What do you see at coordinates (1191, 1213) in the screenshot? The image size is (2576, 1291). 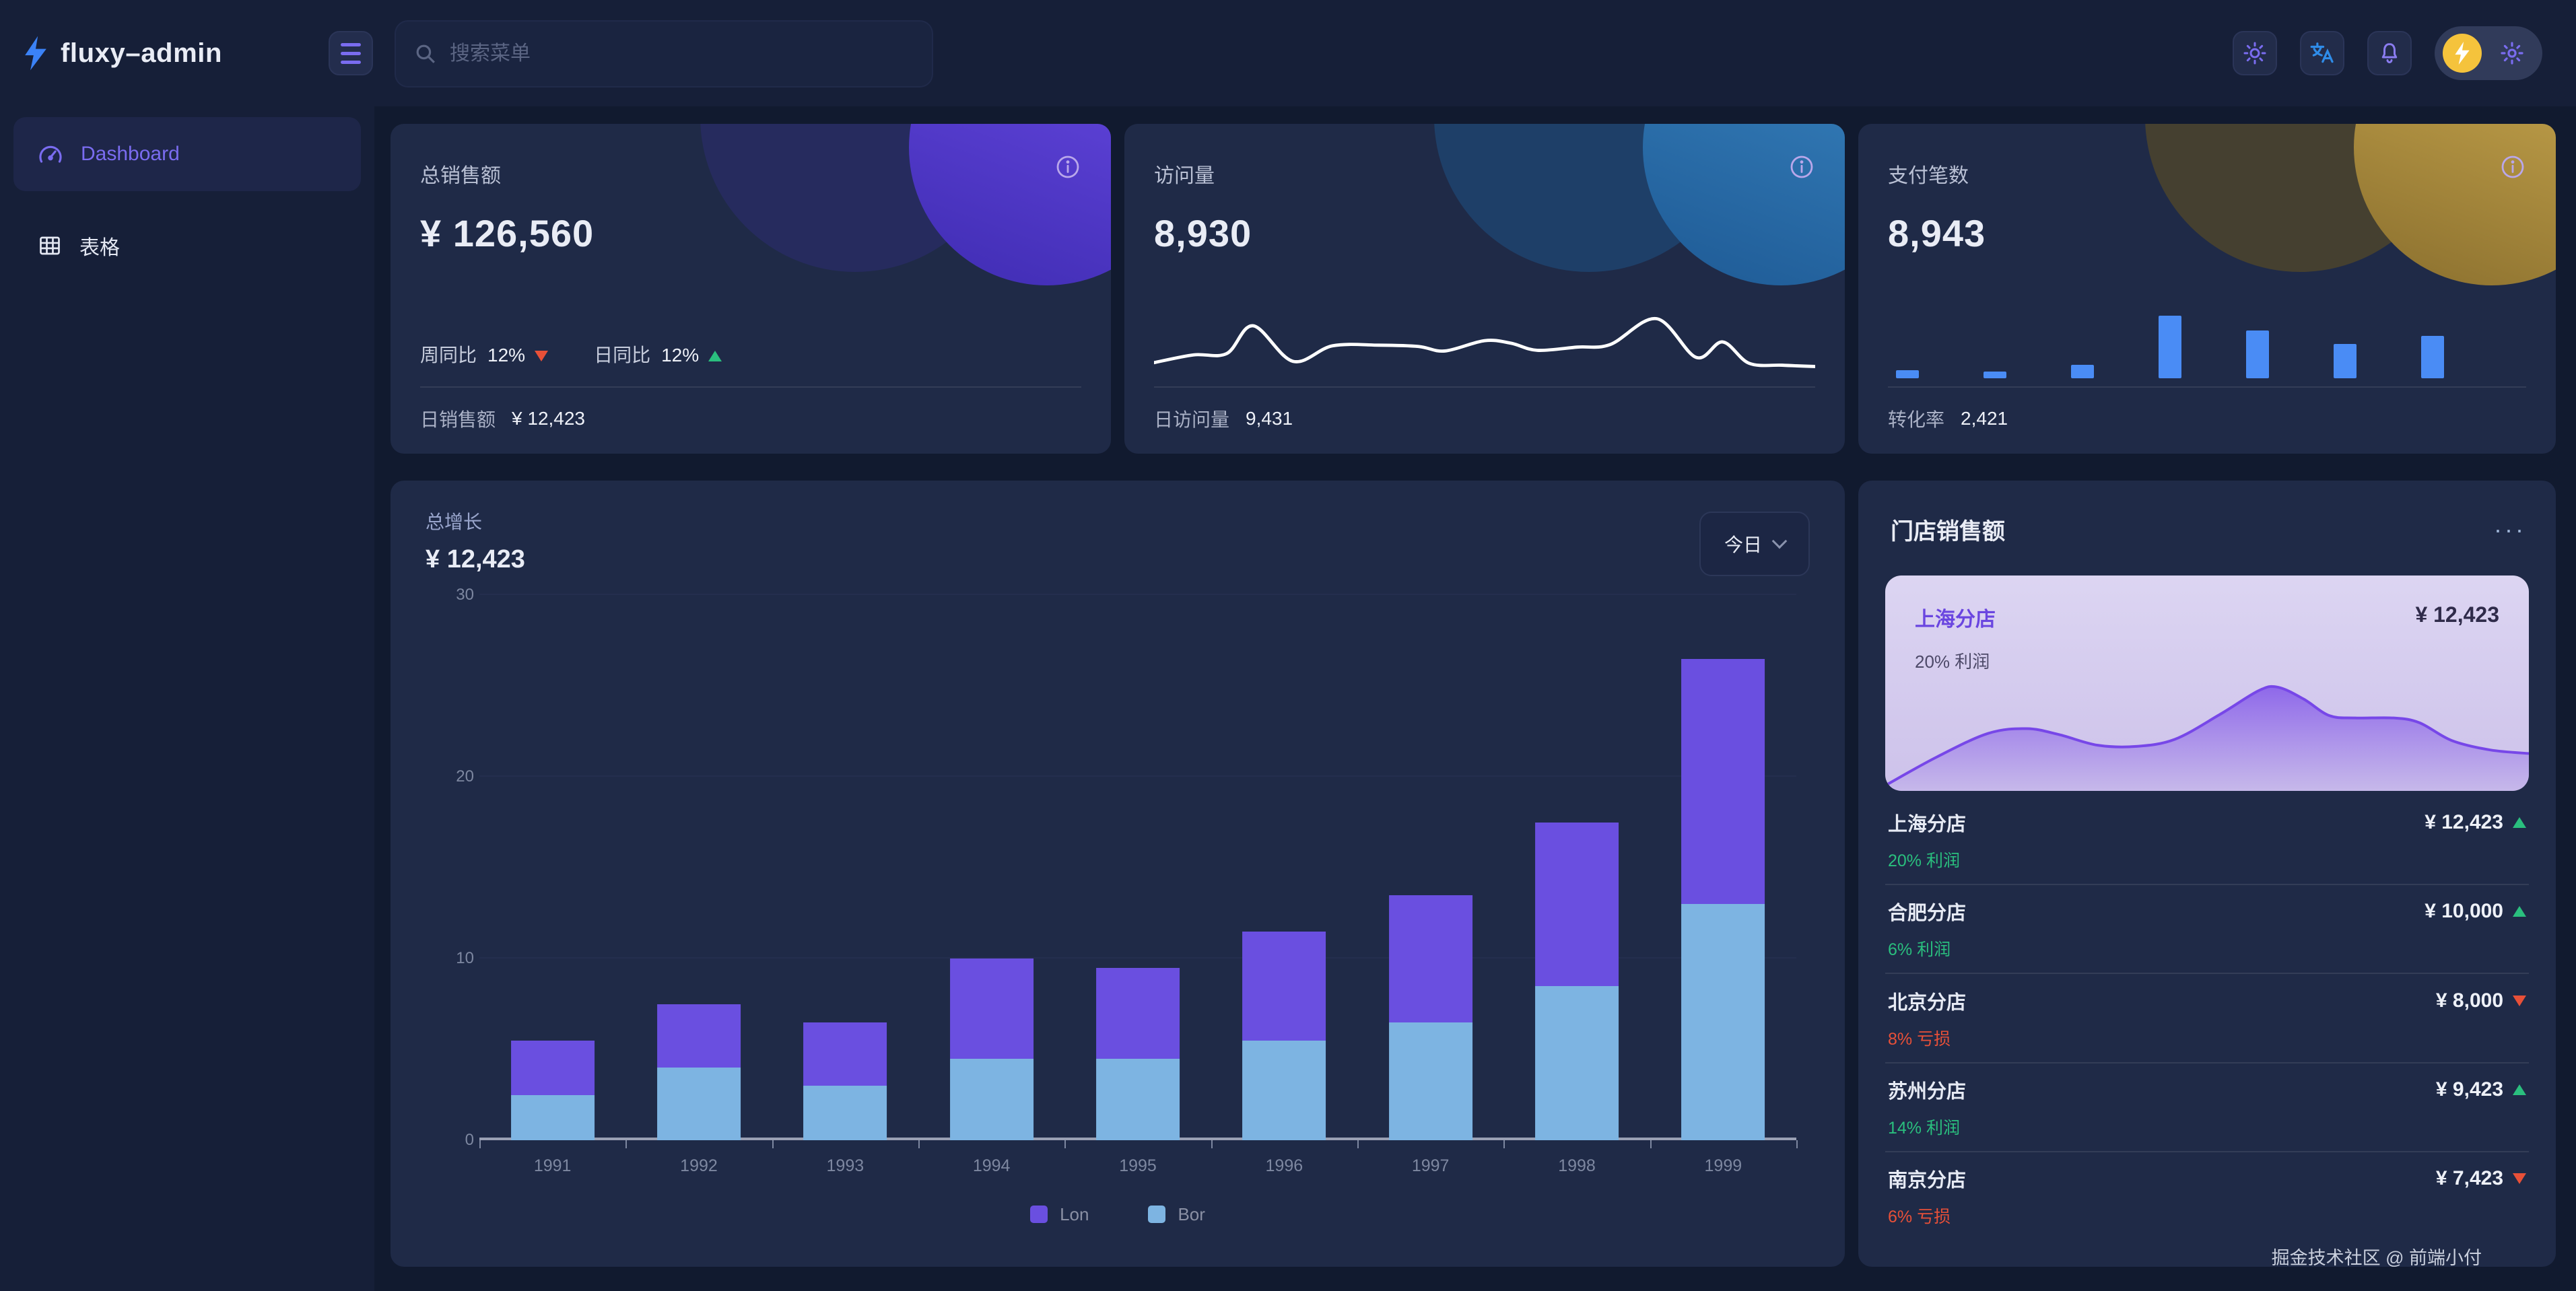 I see `legend-label: Bor` at bounding box center [1191, 1213].